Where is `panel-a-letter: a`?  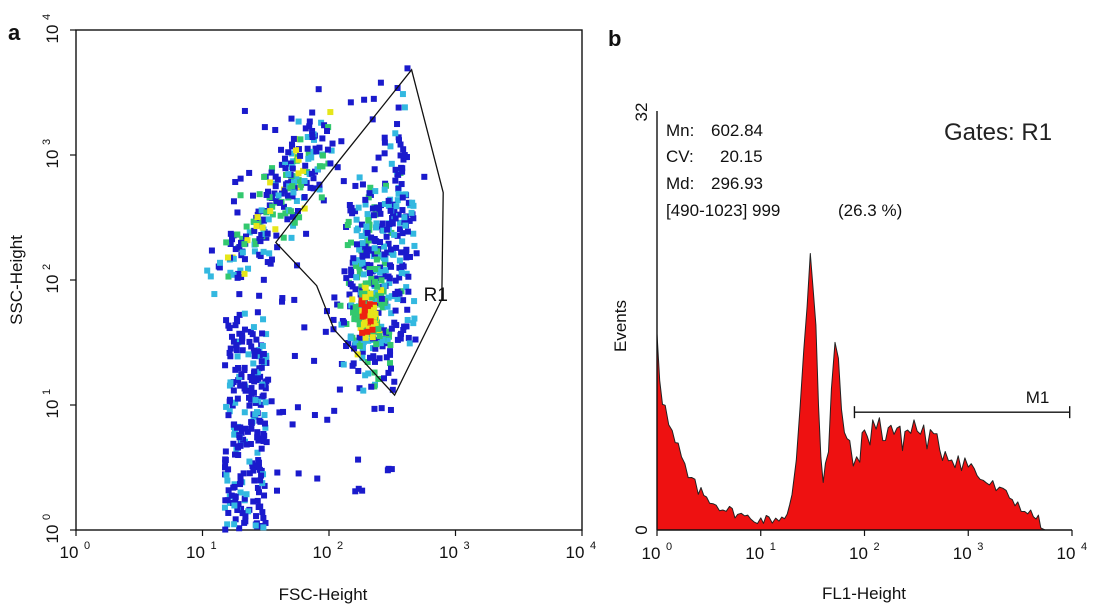
panel-a-letter: a is located at coordinates (14, 32).